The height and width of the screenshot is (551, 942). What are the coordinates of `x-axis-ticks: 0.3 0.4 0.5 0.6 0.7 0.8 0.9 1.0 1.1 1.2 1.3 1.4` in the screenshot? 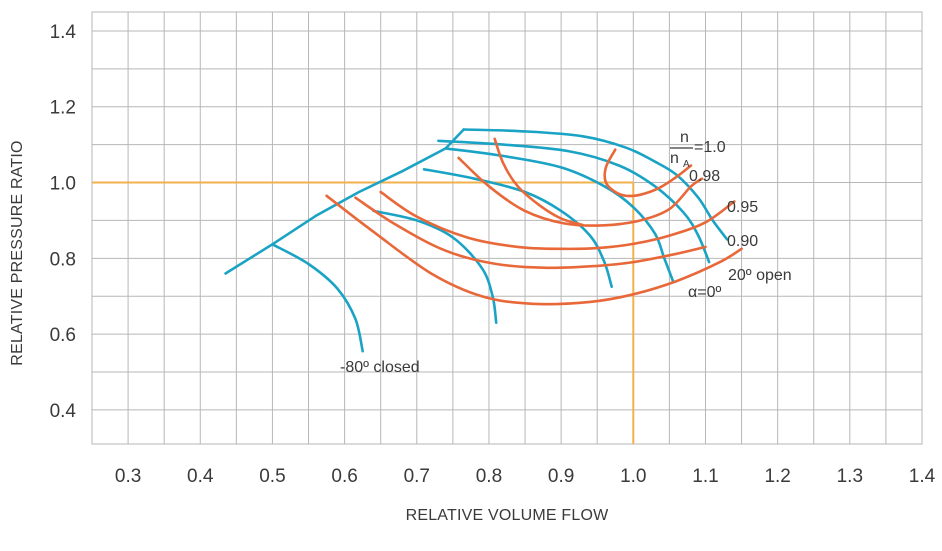 It's located at (525, 476).